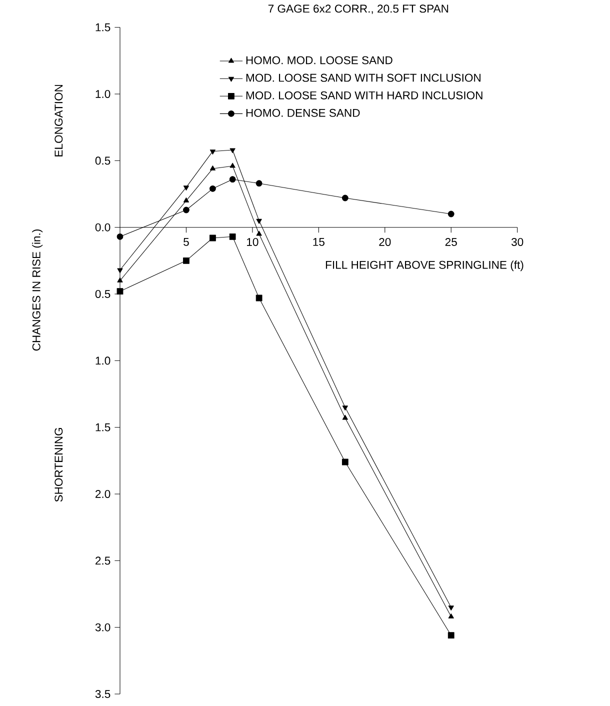 This screenshot has width=610, height=706. What do you see at coordinates (252, 242) in the screenshot?
I see `x-tick-label: 10` at bounding box center [252, 242].